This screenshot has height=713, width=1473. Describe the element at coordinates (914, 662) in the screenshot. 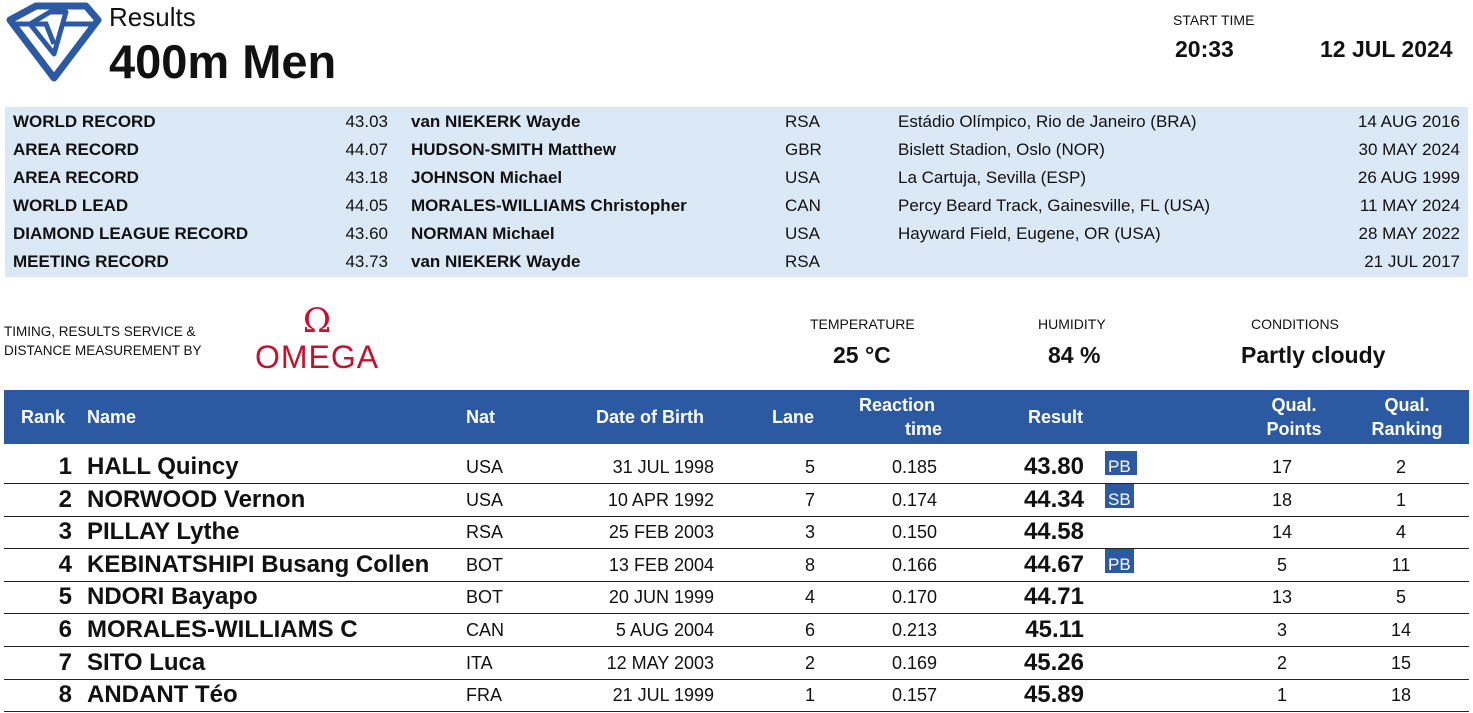

I see `reaction-time-cell: 0.169` at that location.